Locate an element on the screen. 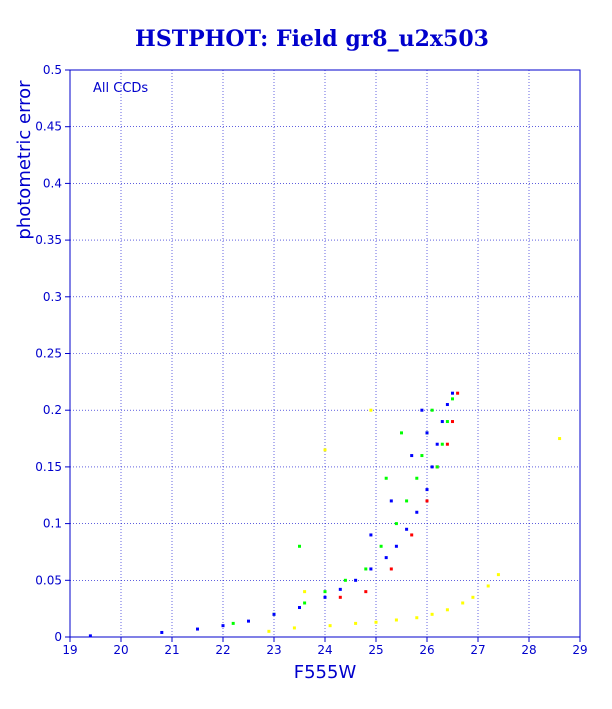 The width and height of the screenshot is (612, 709). x-axis-ticks: 19 20 21 22 23 24 25 26 27 28 29 is located at coordinates (325, 647).